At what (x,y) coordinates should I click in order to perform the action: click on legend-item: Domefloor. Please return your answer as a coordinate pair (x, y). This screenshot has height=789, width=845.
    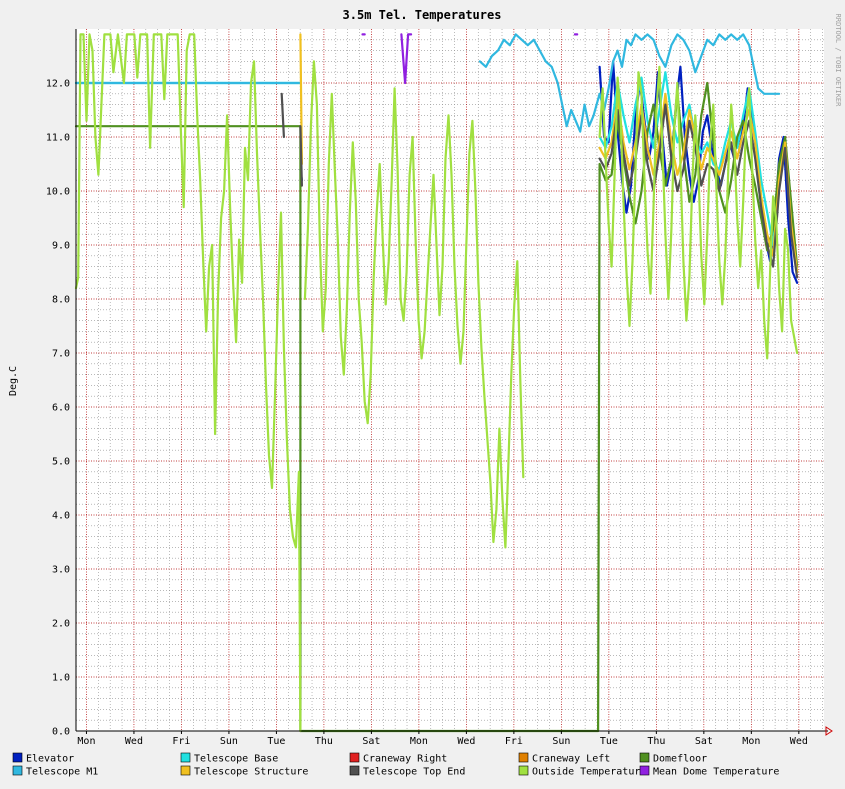
    Looking at the image, I should click on (673, 758).